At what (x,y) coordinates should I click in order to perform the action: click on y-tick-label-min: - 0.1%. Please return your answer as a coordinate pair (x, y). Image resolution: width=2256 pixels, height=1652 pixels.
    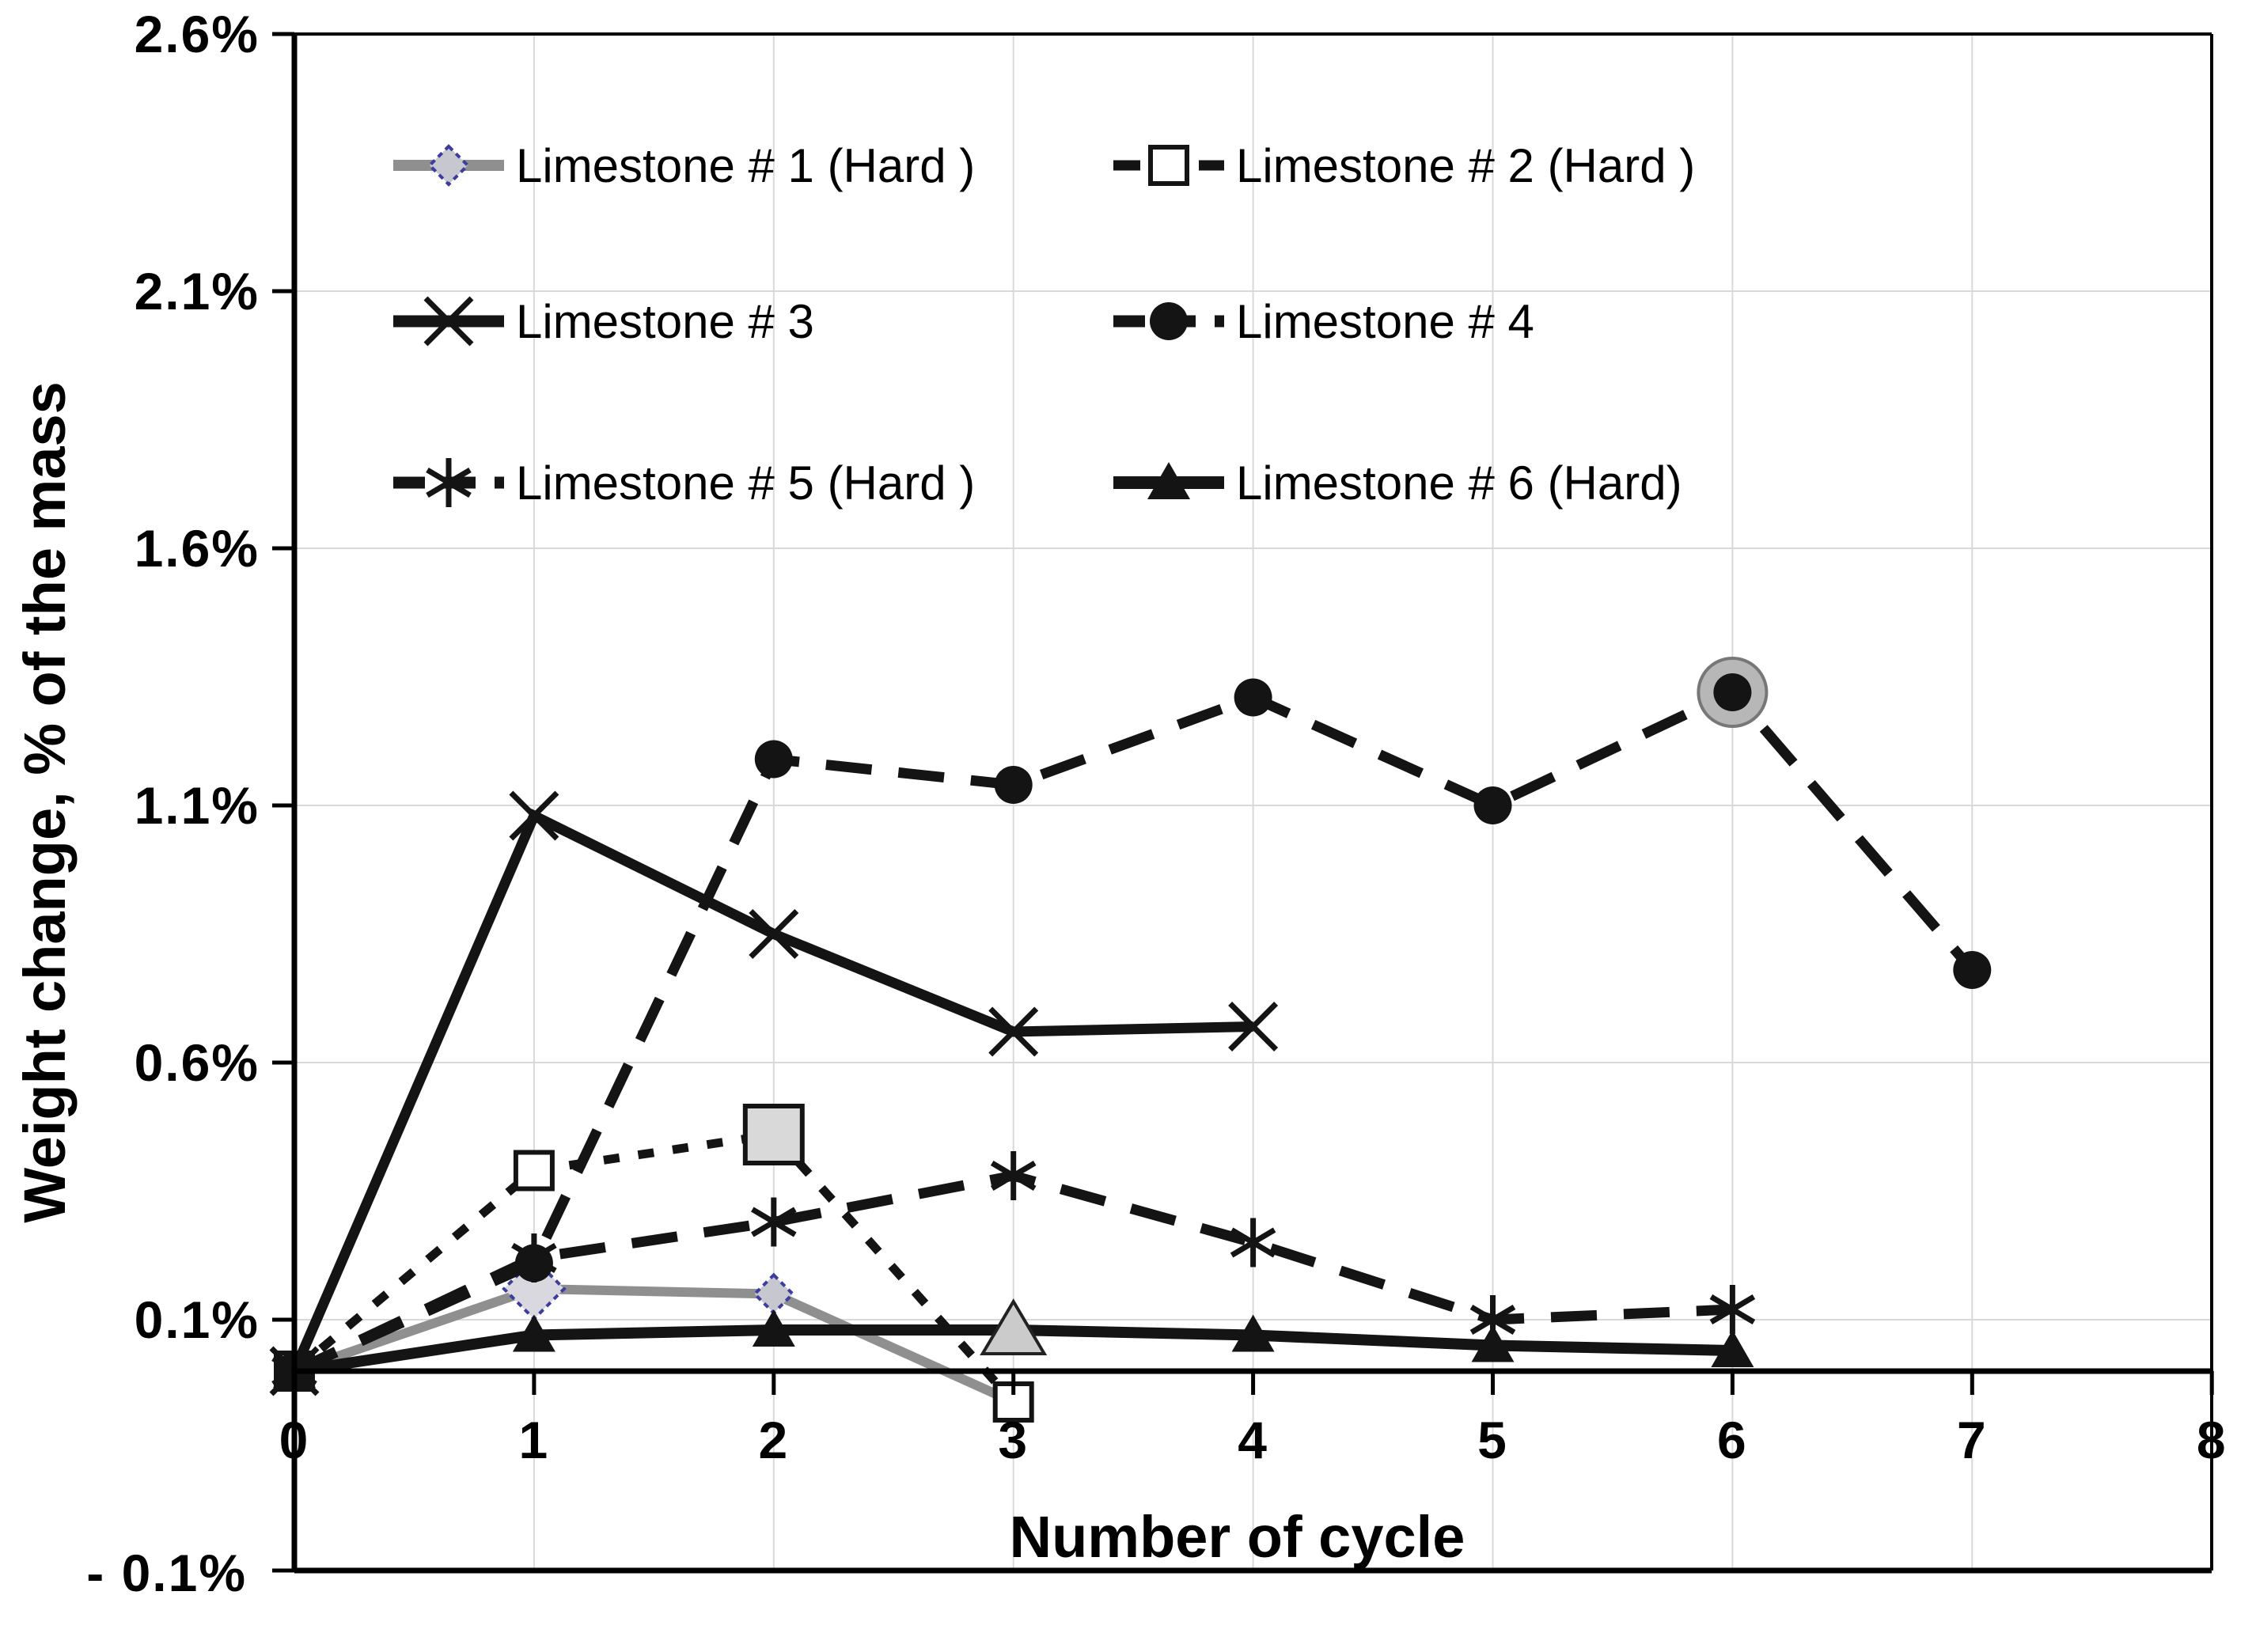
    Looking at the image, I should click on (166, 1573).